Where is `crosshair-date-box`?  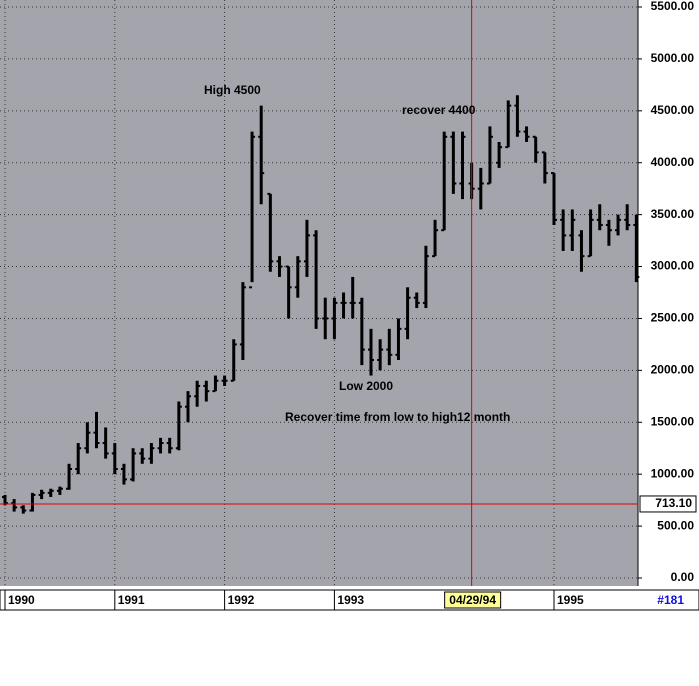 crosshair-date-box is located at coordinates (473, 600).